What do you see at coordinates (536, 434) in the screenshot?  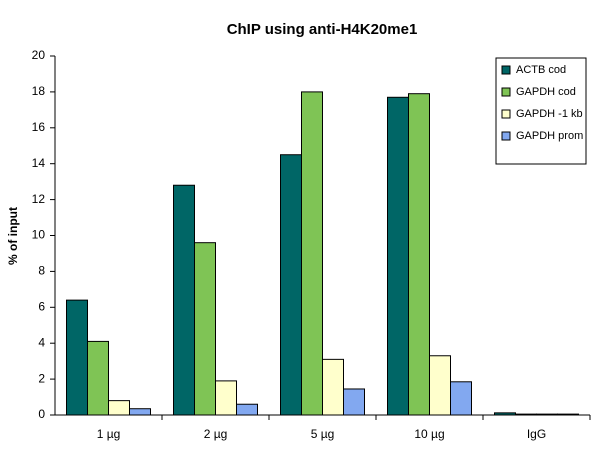 I see `x-tick-label: IgG` at bounding box center [536, 434].